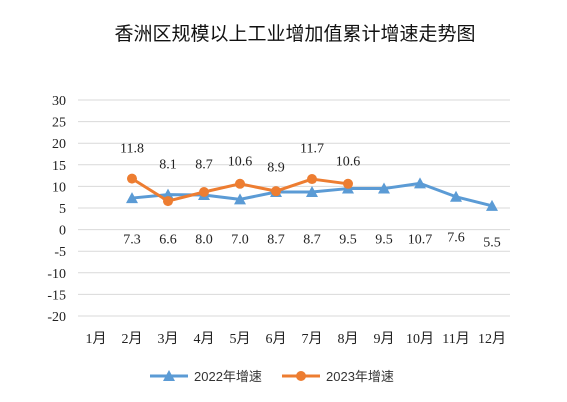 Image resolution: width=567 pixels, height=402 pixels. Describe the element at coordinates (56, 295) in the screenshot. I see `y-tick-label: -15` at that location.